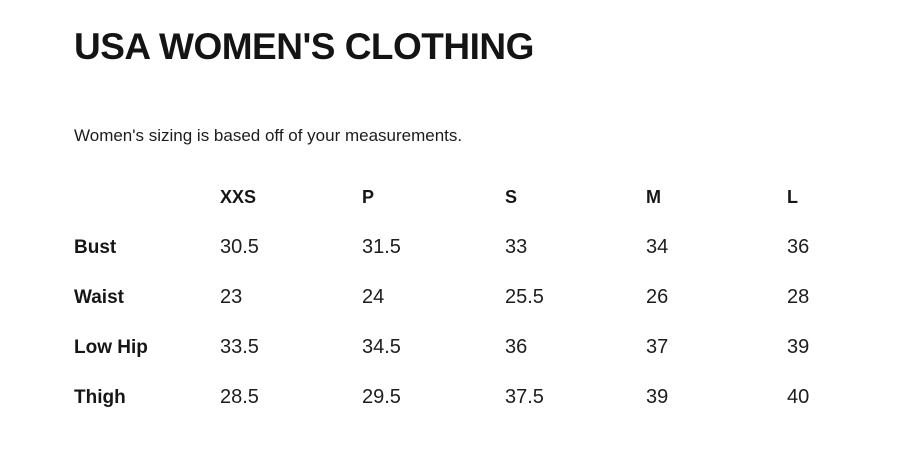  Describe the element at coordinates (238, 197) in the screenshot. I see `size-column-header-xxs: XXS` at that location.